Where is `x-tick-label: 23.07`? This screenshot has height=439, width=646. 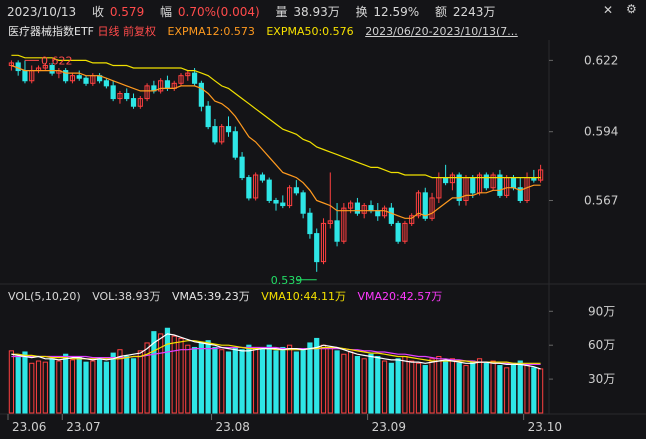 x-tick-label: 23.07 is located at coordinates (83, 427).